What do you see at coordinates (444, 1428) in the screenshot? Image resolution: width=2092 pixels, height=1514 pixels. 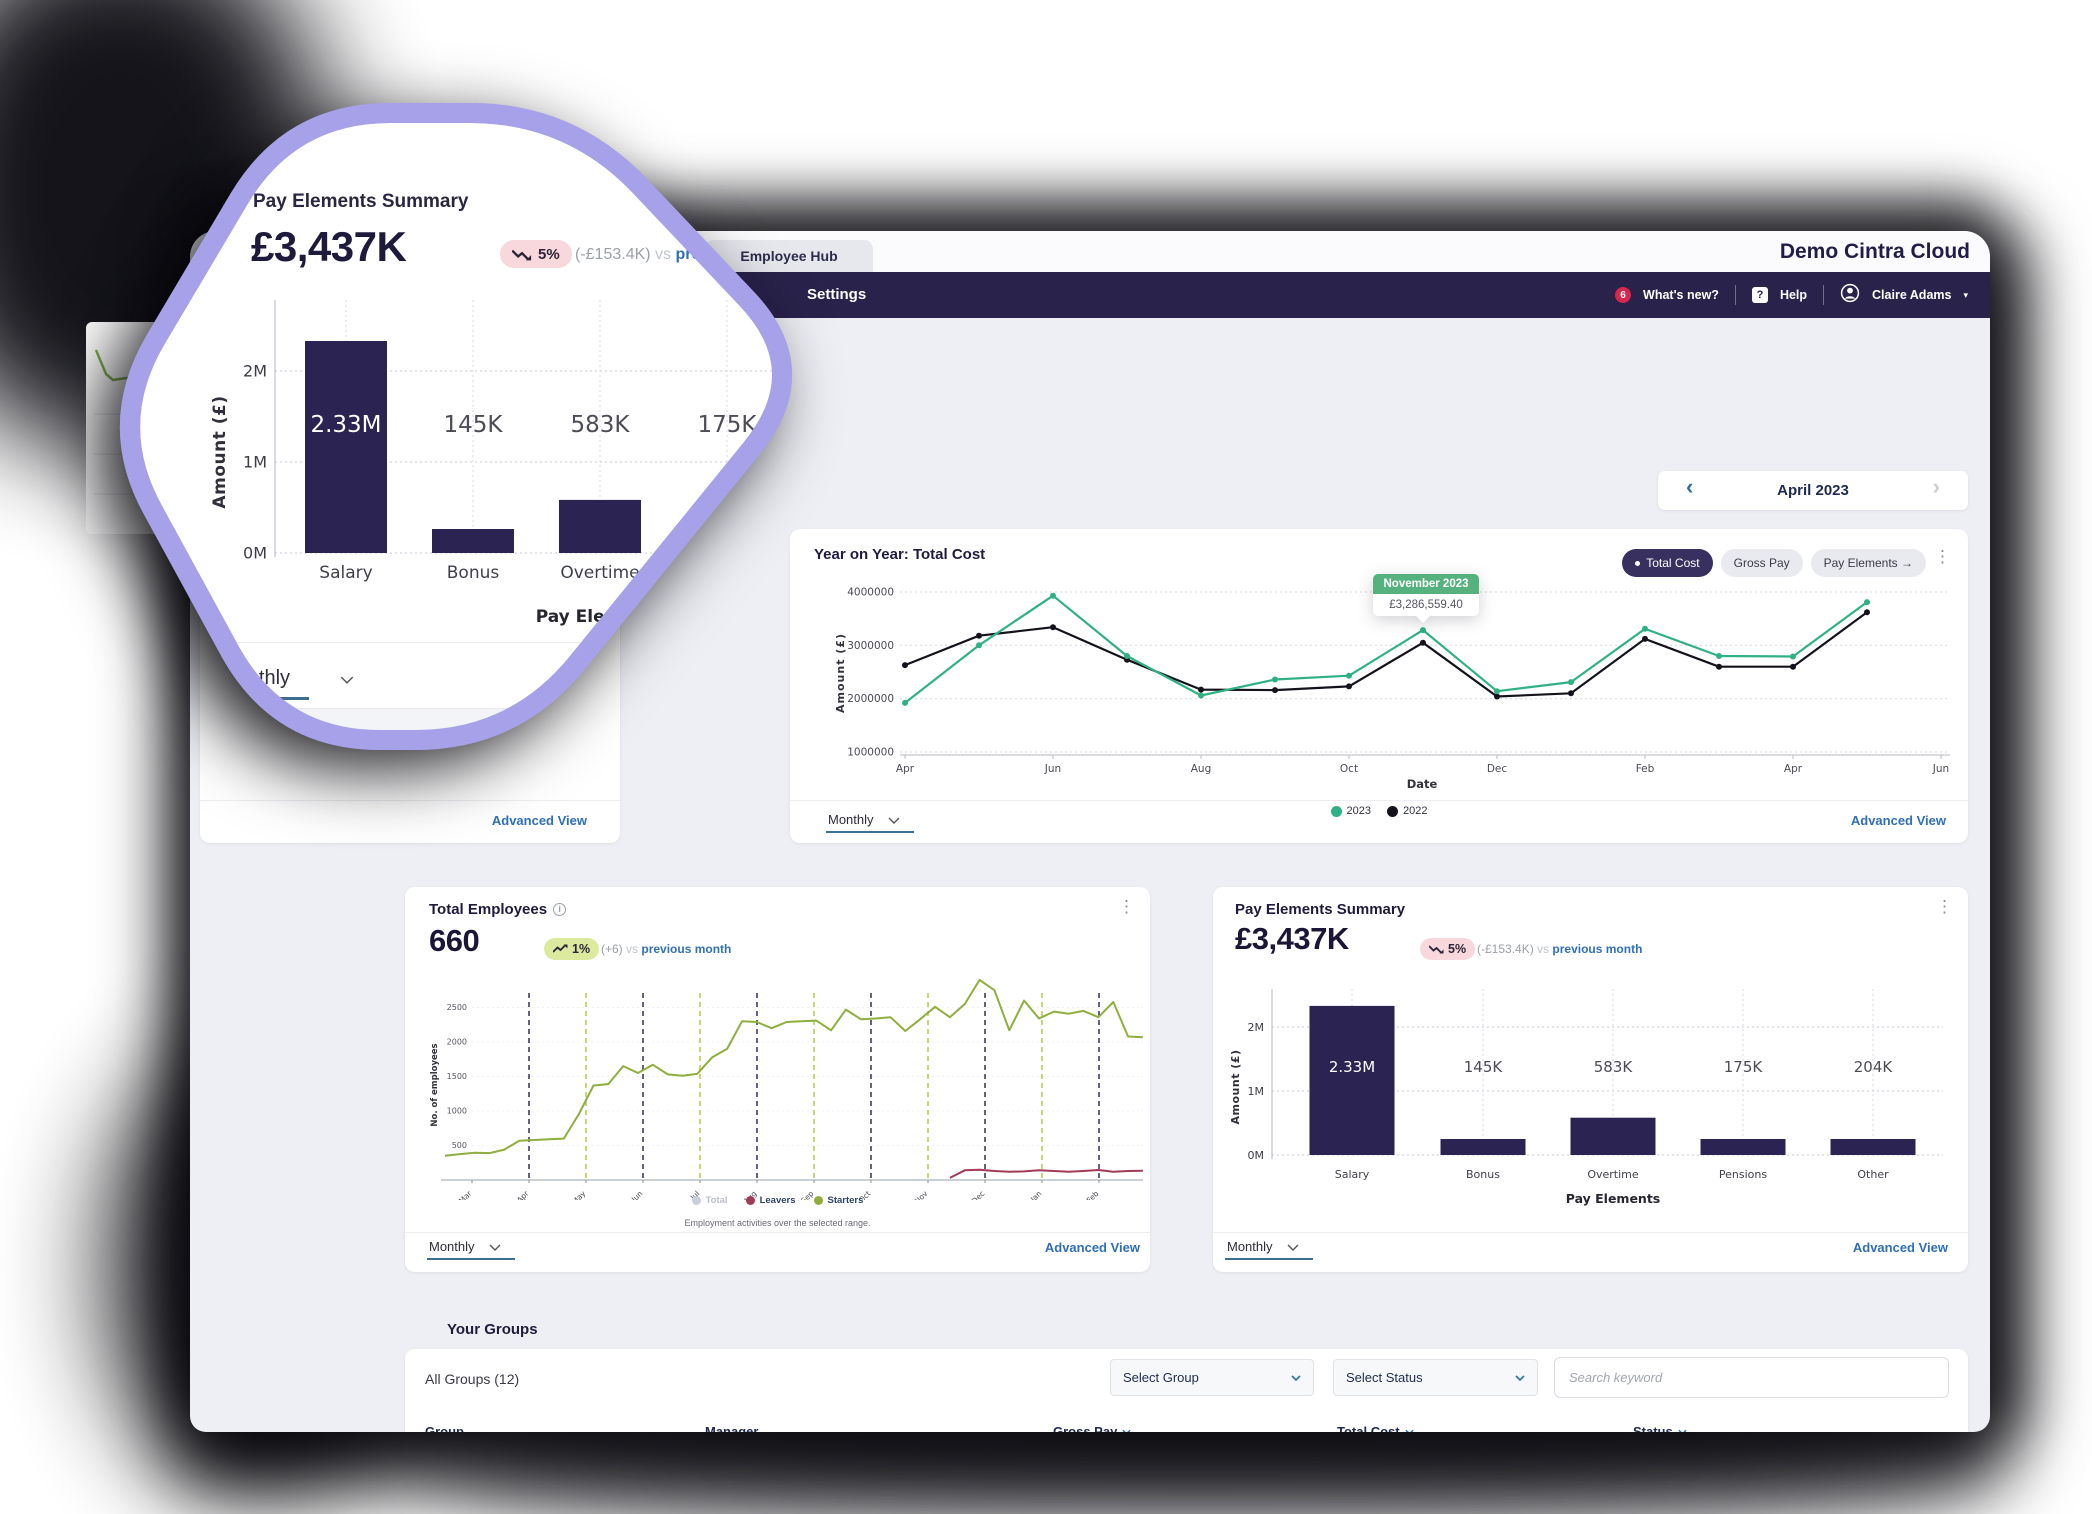 I see `col-header-group: Group` at bounding box center [444, 1428].